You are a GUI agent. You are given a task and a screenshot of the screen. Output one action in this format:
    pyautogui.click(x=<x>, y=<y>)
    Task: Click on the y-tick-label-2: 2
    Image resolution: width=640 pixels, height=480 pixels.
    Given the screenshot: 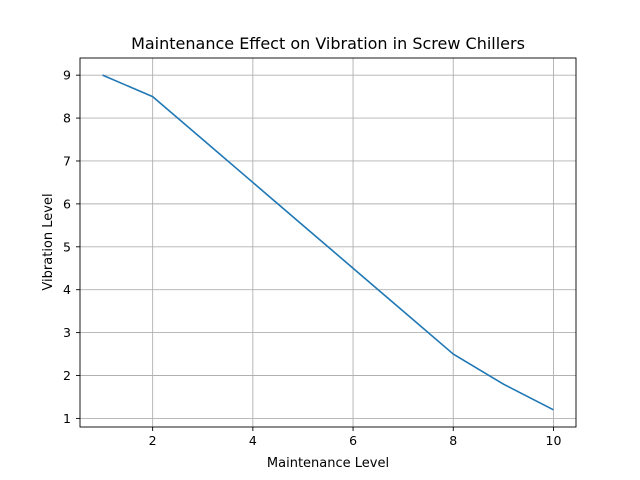 What is the action you would take?
    pyautogui.click(x=67, y=375)
    